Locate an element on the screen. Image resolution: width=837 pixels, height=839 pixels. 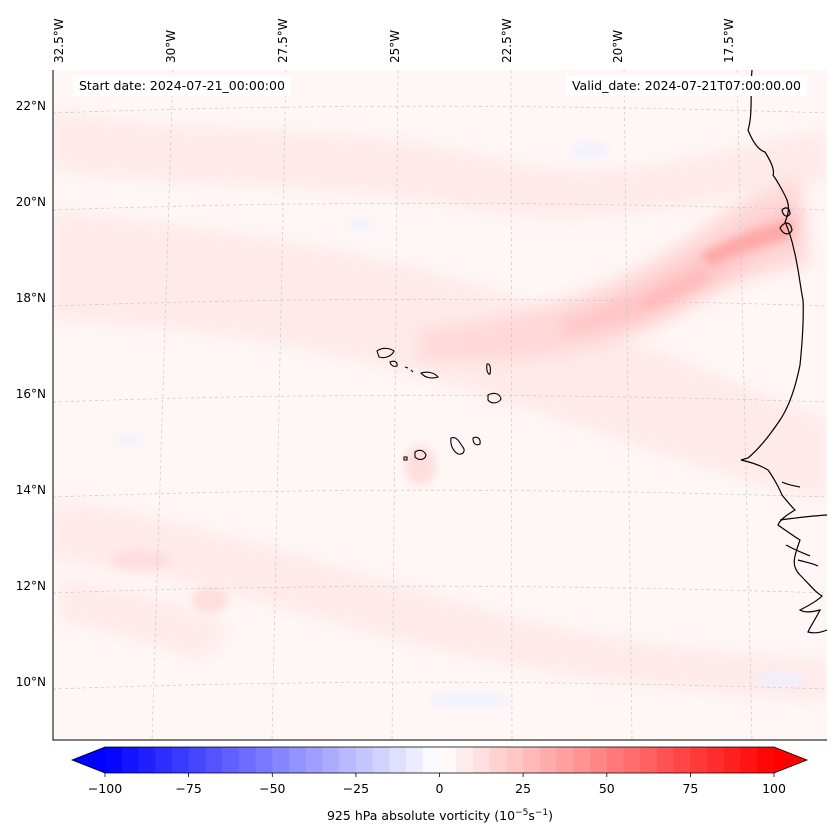
lat-label-20n: 20°N is located at coordinates (30, 202).